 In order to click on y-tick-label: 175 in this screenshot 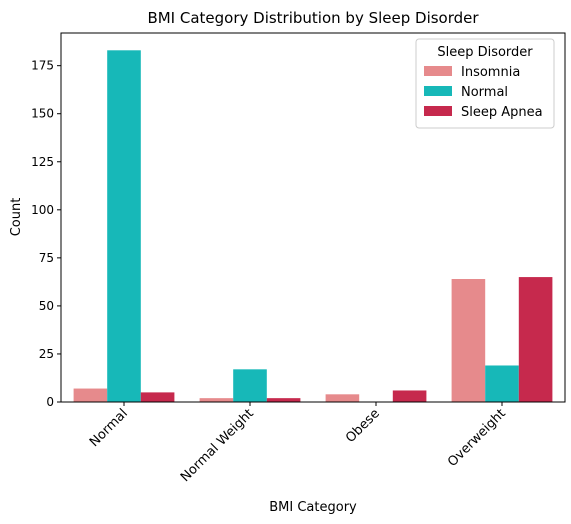, I will do `click(42, 66)`.